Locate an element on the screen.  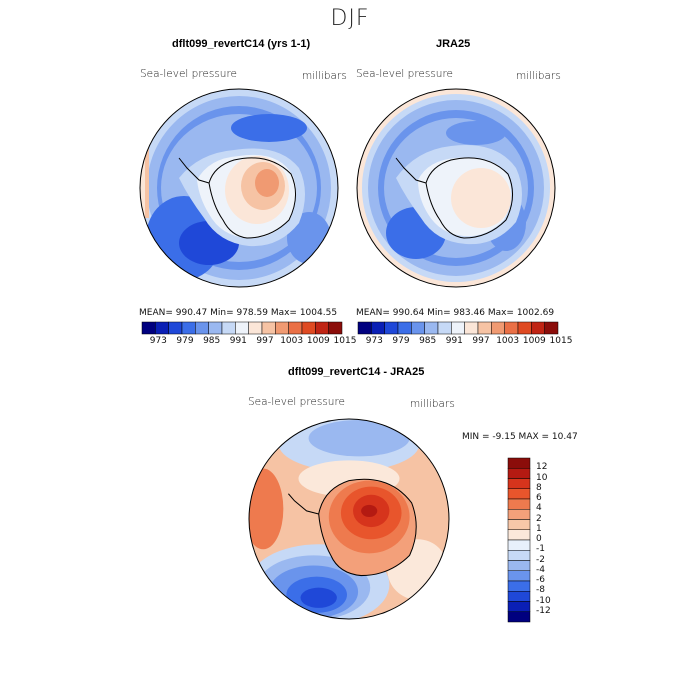
colorbar-tick-label: 12 is located at coordinates (542, 467).